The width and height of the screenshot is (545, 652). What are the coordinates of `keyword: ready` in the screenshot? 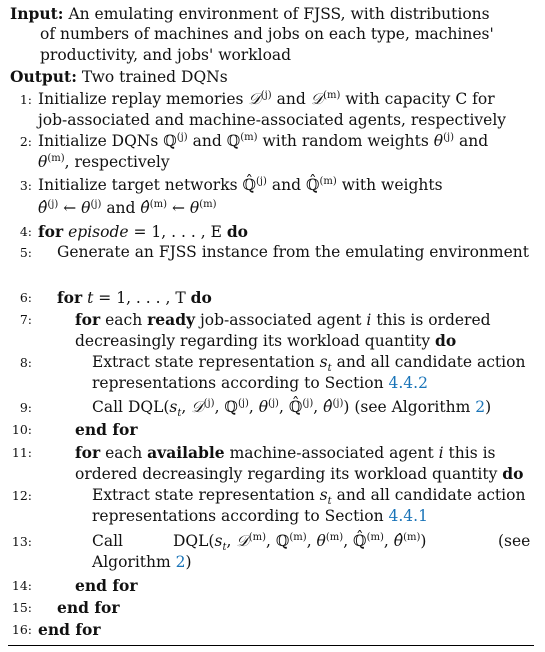 It's located at (171, 319).